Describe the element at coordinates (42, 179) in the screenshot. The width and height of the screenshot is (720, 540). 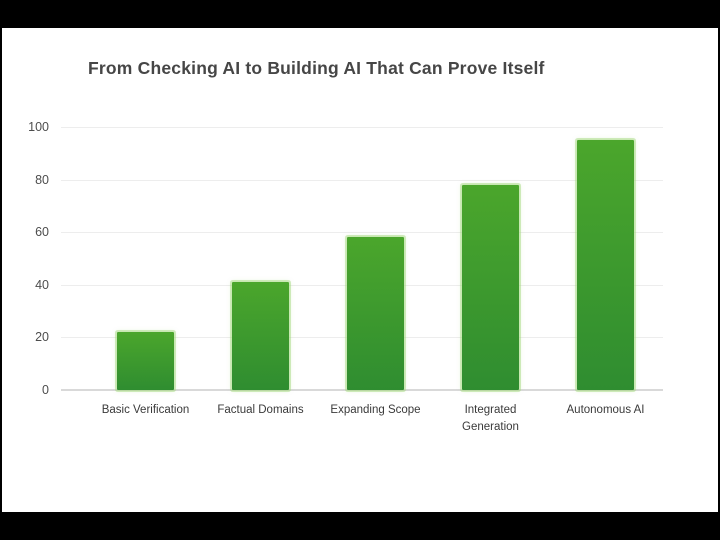
I see `y-tick-label: 80` at that location.